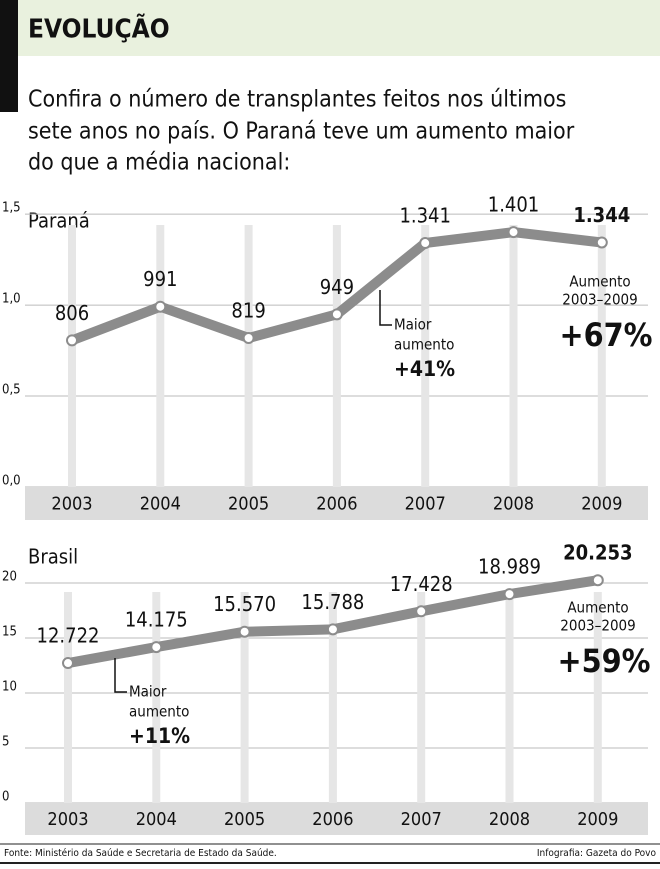 The width and height of the screenshot is (660, 869). What do you see at coordinates (156, 620) in the screenshot?
I see `value-label: 14.175` at bounding box center [156, 620].